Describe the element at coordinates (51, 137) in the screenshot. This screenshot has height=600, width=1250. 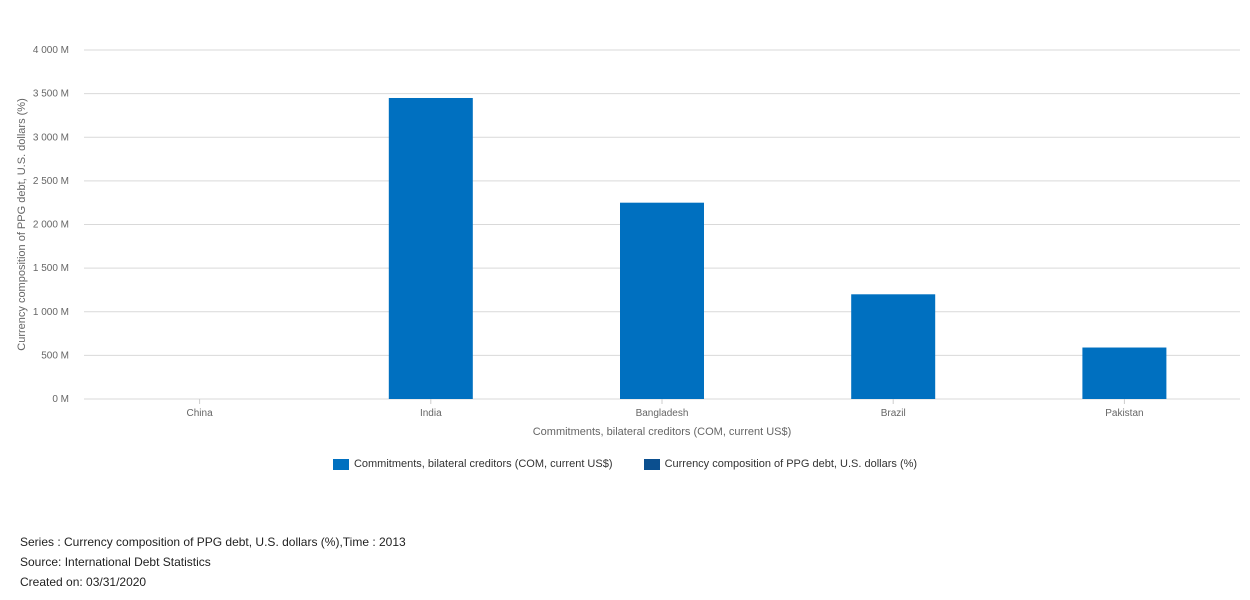
I see `y-tick-label: 3 000 M` at that location.